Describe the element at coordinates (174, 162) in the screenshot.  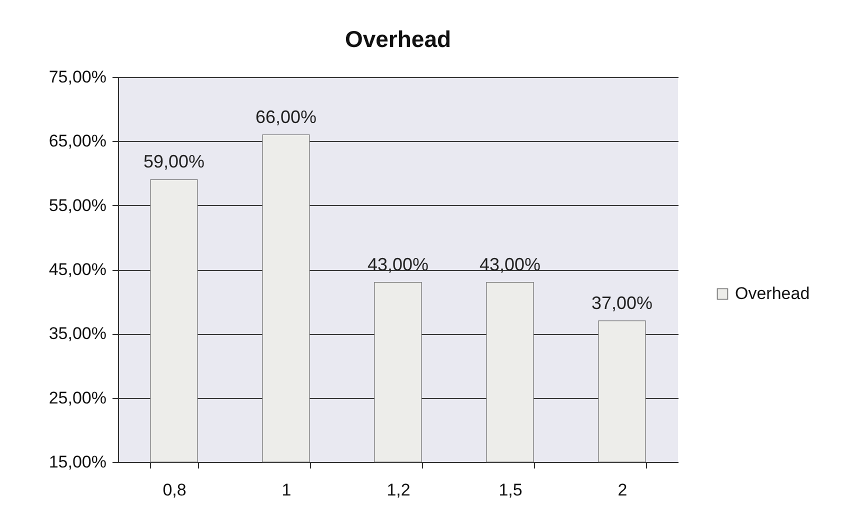
I see `data-label: 59,00%` at that location.